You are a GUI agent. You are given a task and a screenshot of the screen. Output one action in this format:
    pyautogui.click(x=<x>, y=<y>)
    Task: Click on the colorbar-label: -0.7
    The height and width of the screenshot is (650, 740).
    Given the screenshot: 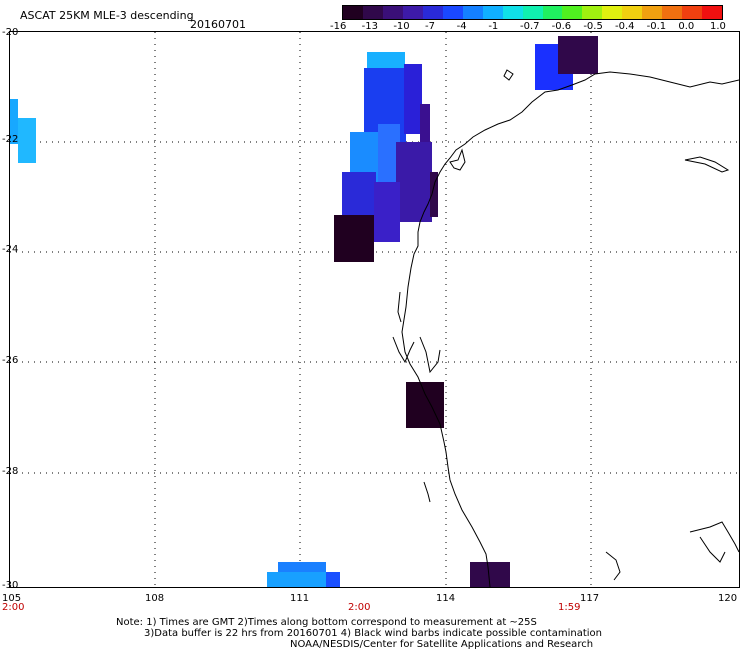 What is the action you would take?
    pyautogui.click(x=530, y=26)
    